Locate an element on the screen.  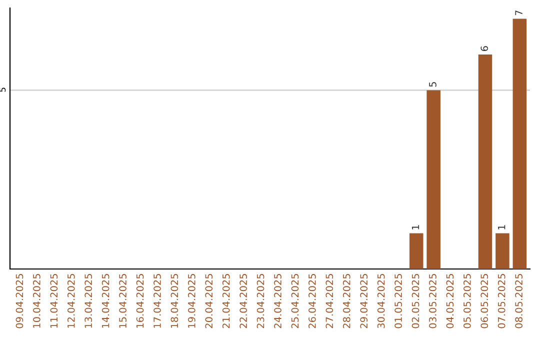
x-tick-label: 16.04.2025 is located at coordinates (140, 301).